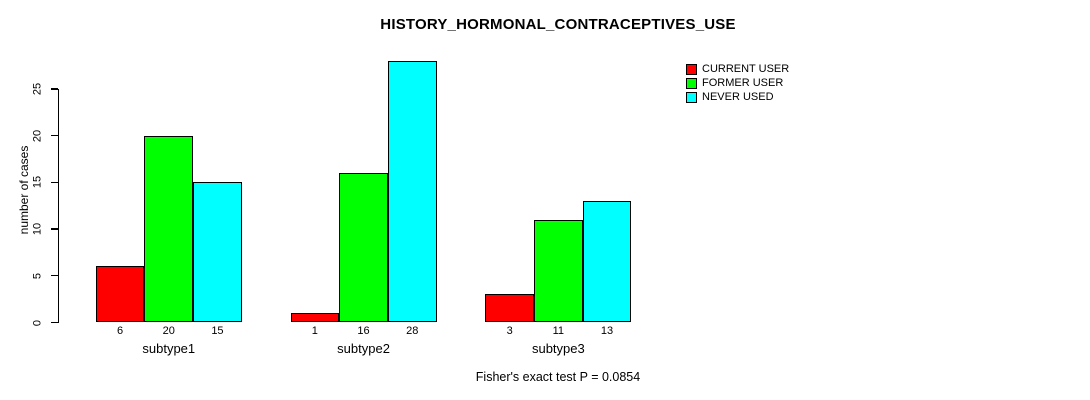 The height and width of the screenshot is (400, 1090). Describe the element at coordinates (691, 97) in the screenshot. I see `legend-swatch-never-used` at that location.